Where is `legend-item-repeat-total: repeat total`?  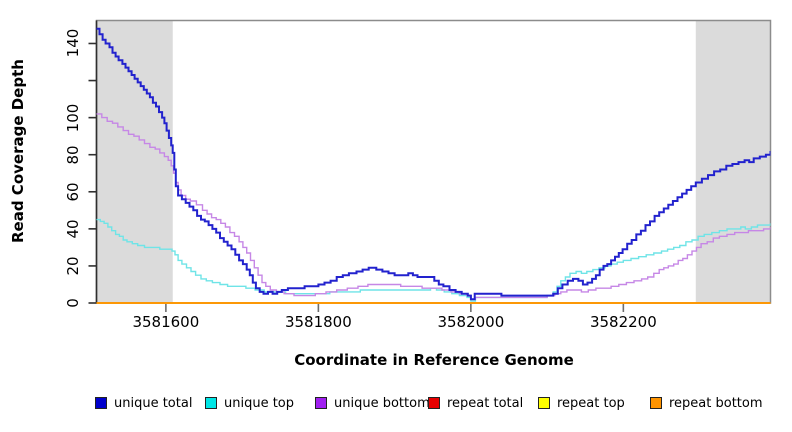 legend-item-repeat-total: repeat total is located at coordinates (476, 403).